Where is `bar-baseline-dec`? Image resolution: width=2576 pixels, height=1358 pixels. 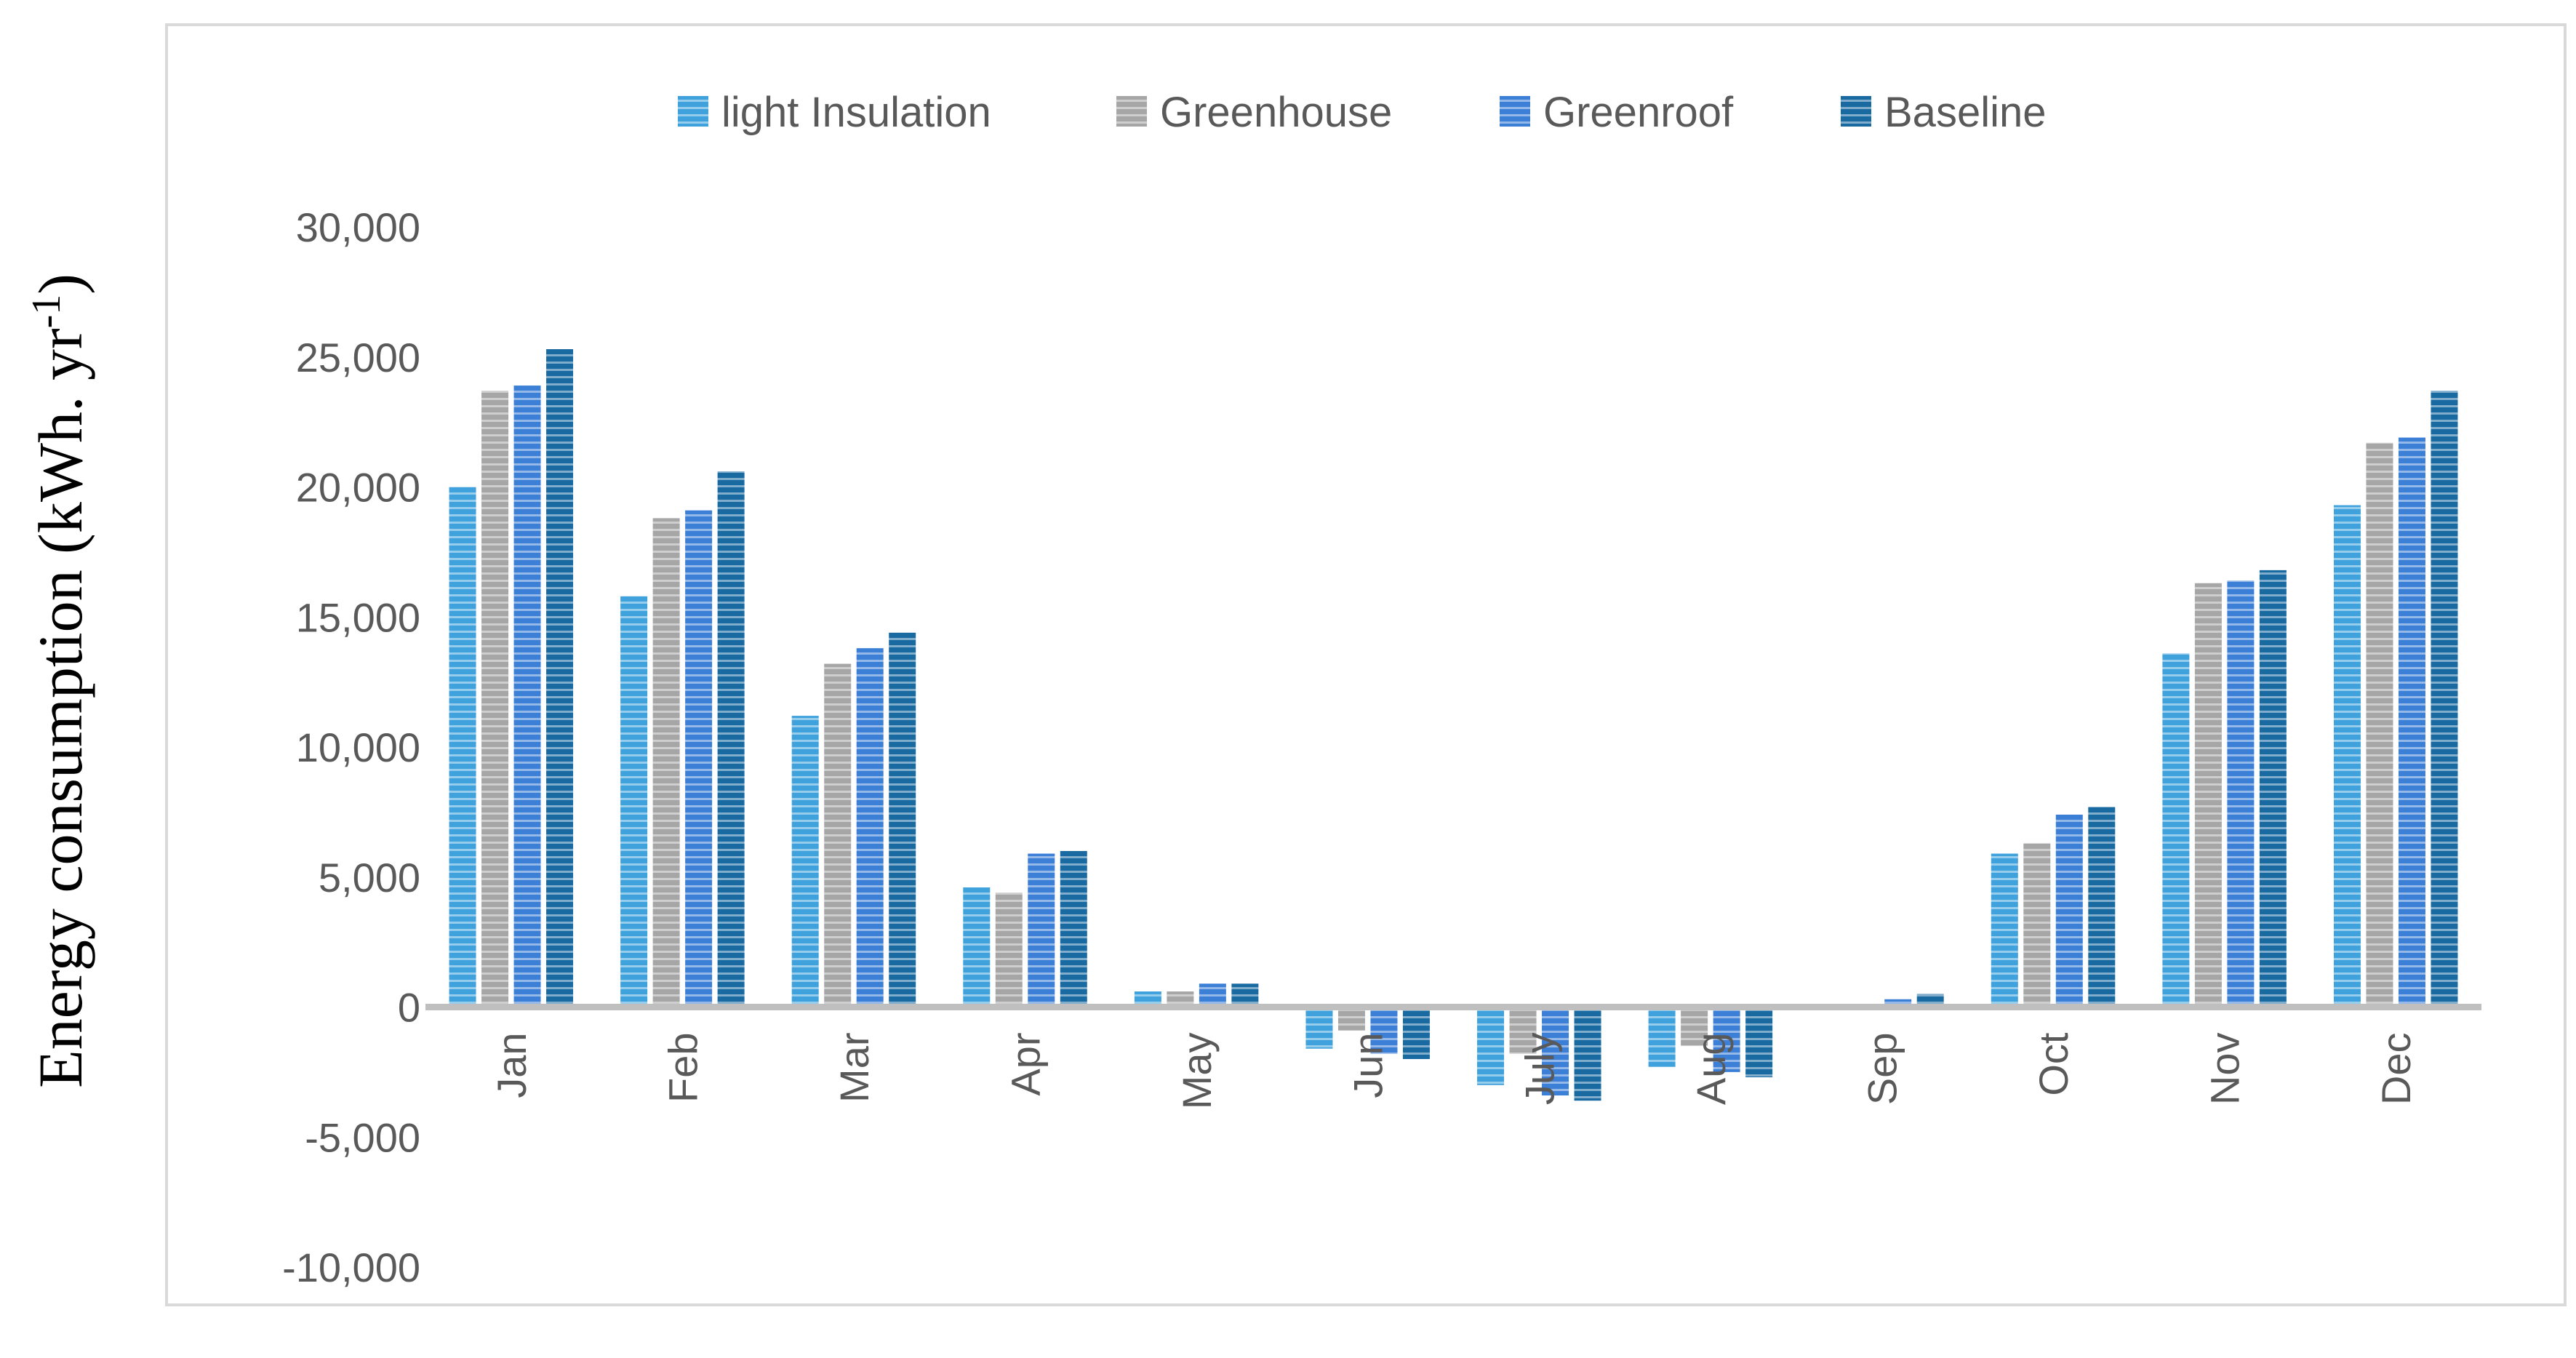 bar-baseline-dec is located at coordinates (2444, 699).